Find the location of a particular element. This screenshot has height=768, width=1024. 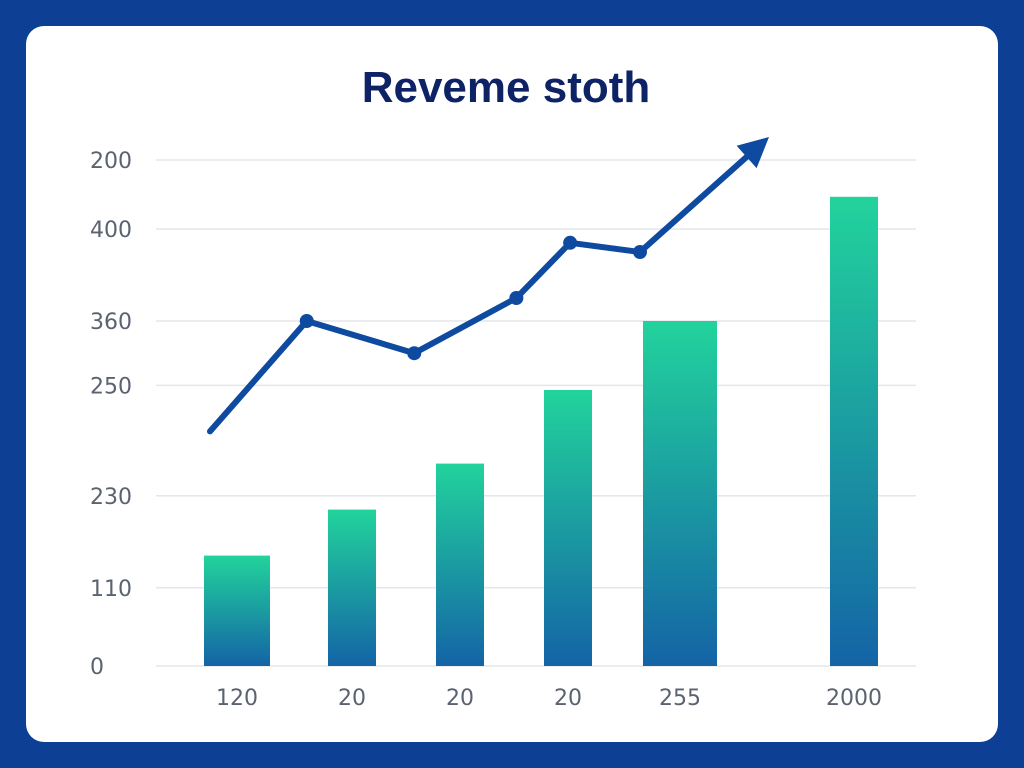

y-tick-label: 200 is located at coordinates (111, 161).